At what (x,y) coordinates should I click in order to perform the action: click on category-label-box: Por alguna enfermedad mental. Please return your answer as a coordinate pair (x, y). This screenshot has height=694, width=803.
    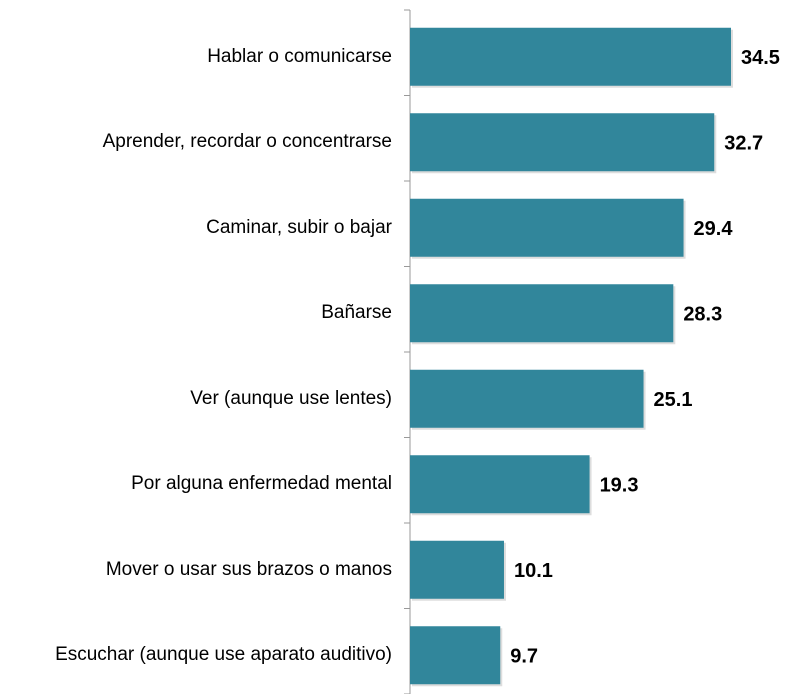
    Looking at the image, I should click on (196, 485).